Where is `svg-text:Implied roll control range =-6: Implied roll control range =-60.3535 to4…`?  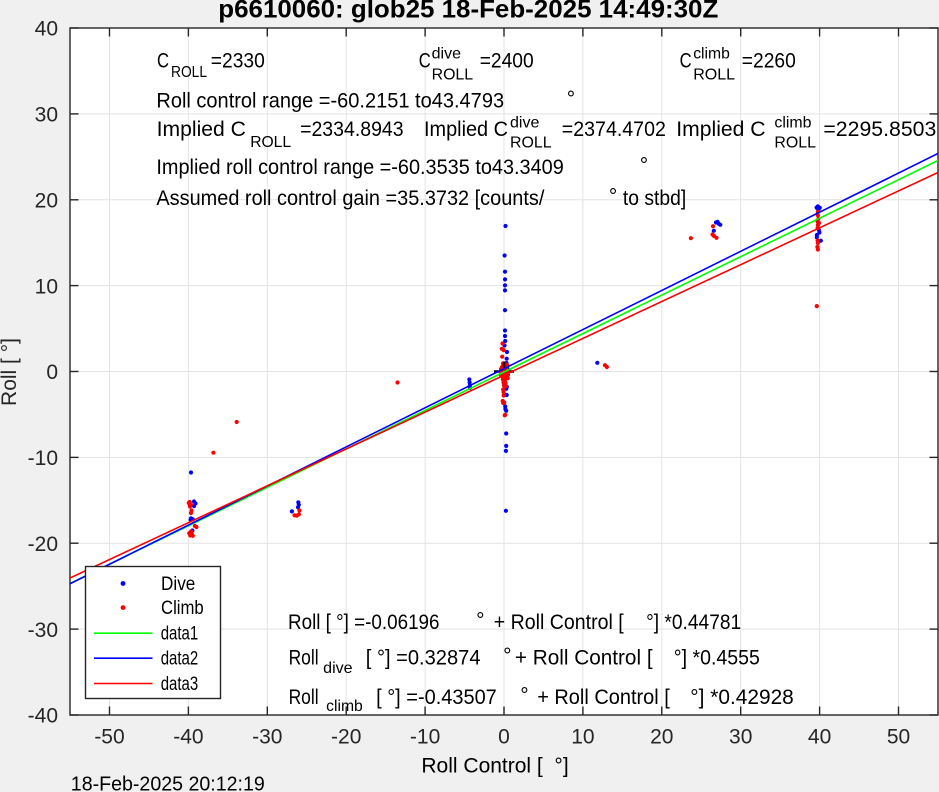
svg-text:Implied roll control range =-6: Implied roll control range =-60.3535 to4… is located at coordinates (359, 167).